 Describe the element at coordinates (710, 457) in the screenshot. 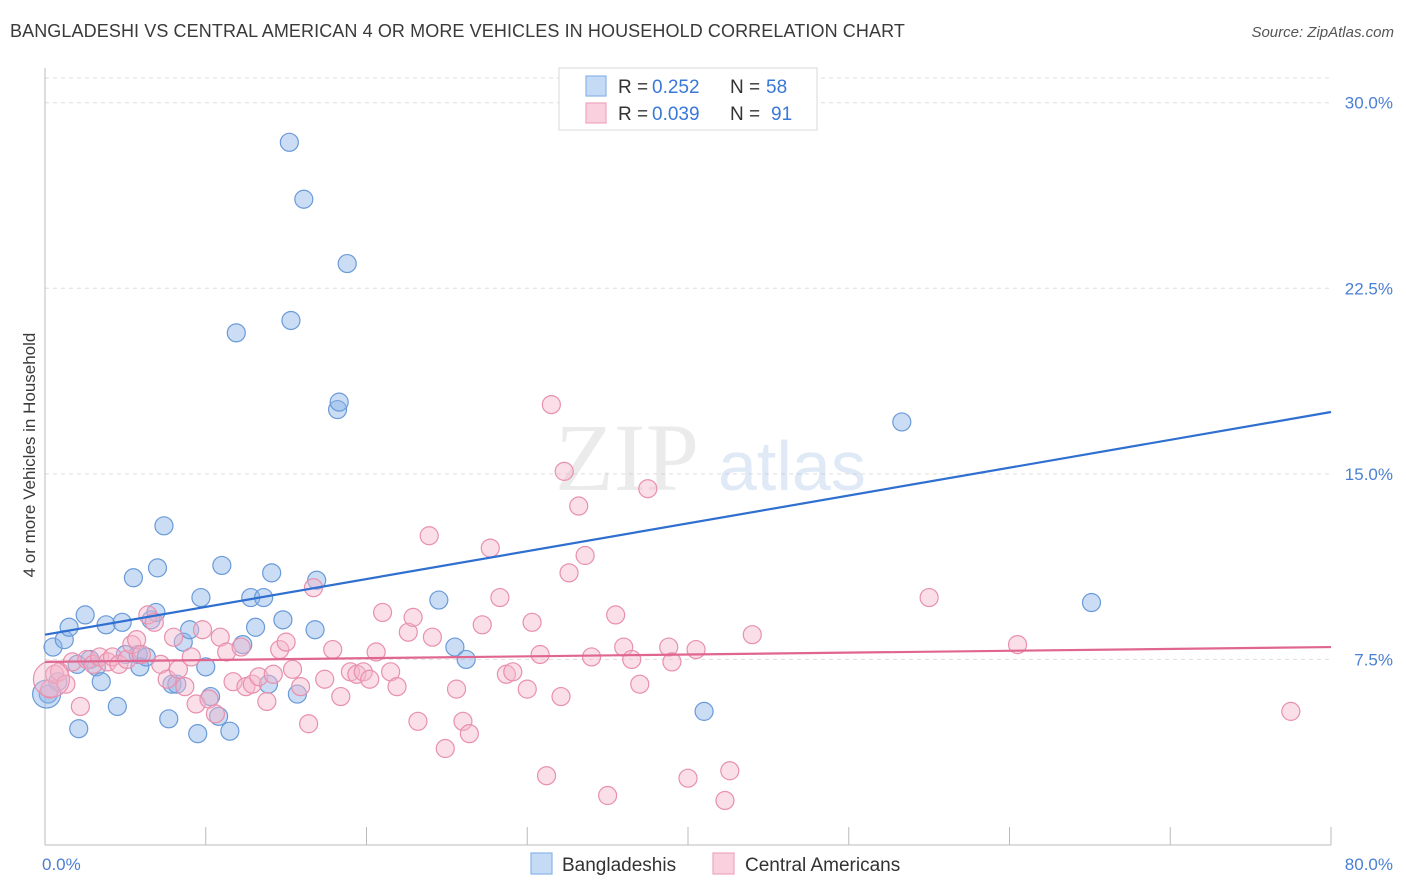

I see `watermark: ZIP atlas` at that location.